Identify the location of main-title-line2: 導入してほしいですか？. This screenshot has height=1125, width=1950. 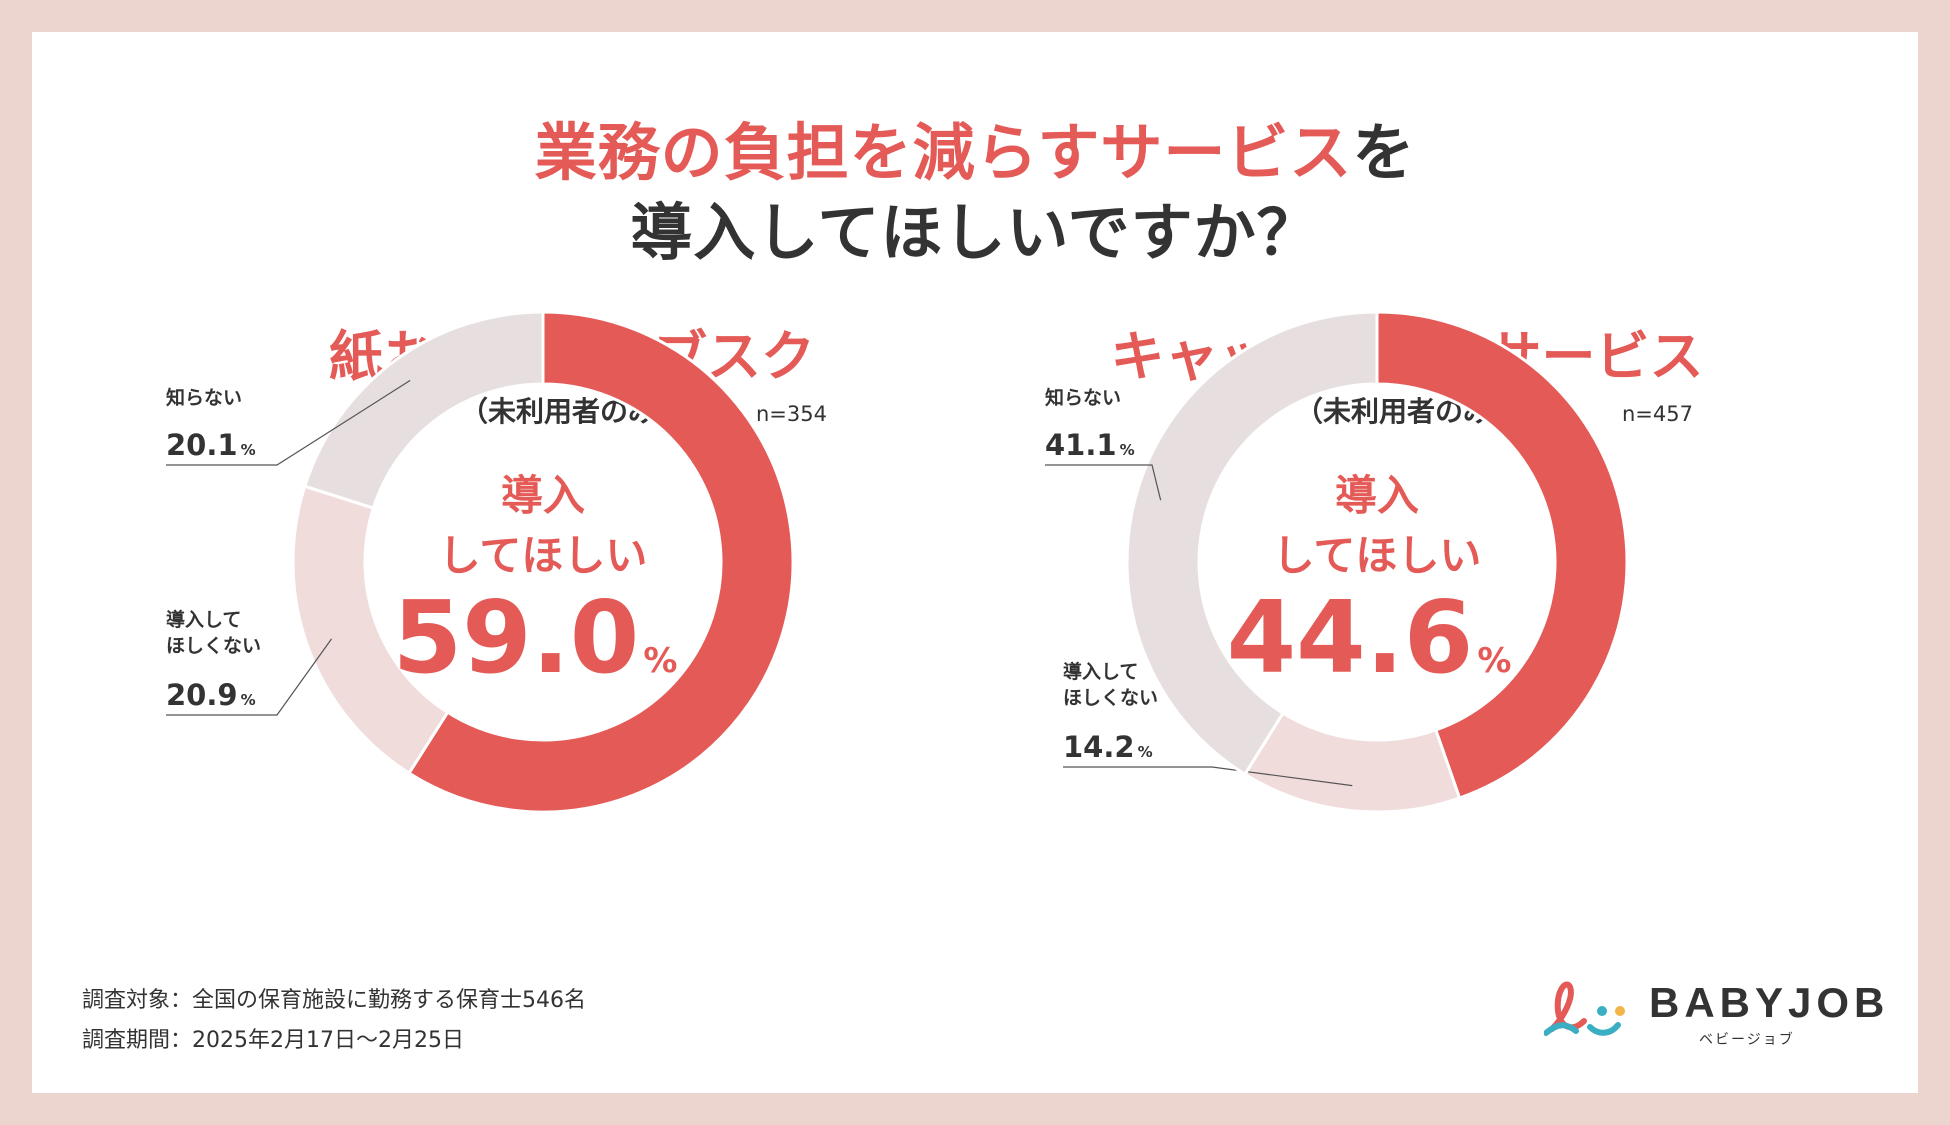
(975, 232).